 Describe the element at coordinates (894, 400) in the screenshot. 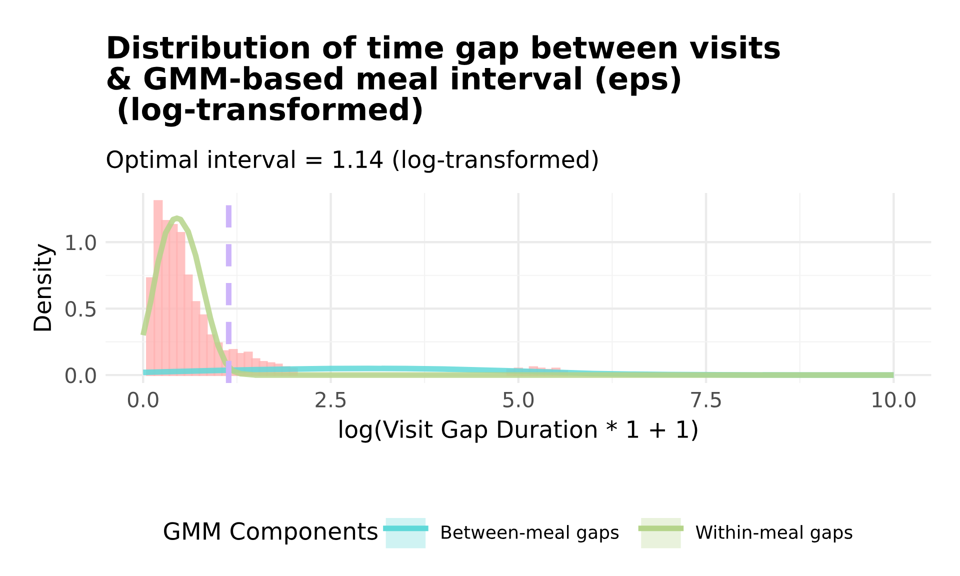

I see `x-tick-label: 10.0` at that location.